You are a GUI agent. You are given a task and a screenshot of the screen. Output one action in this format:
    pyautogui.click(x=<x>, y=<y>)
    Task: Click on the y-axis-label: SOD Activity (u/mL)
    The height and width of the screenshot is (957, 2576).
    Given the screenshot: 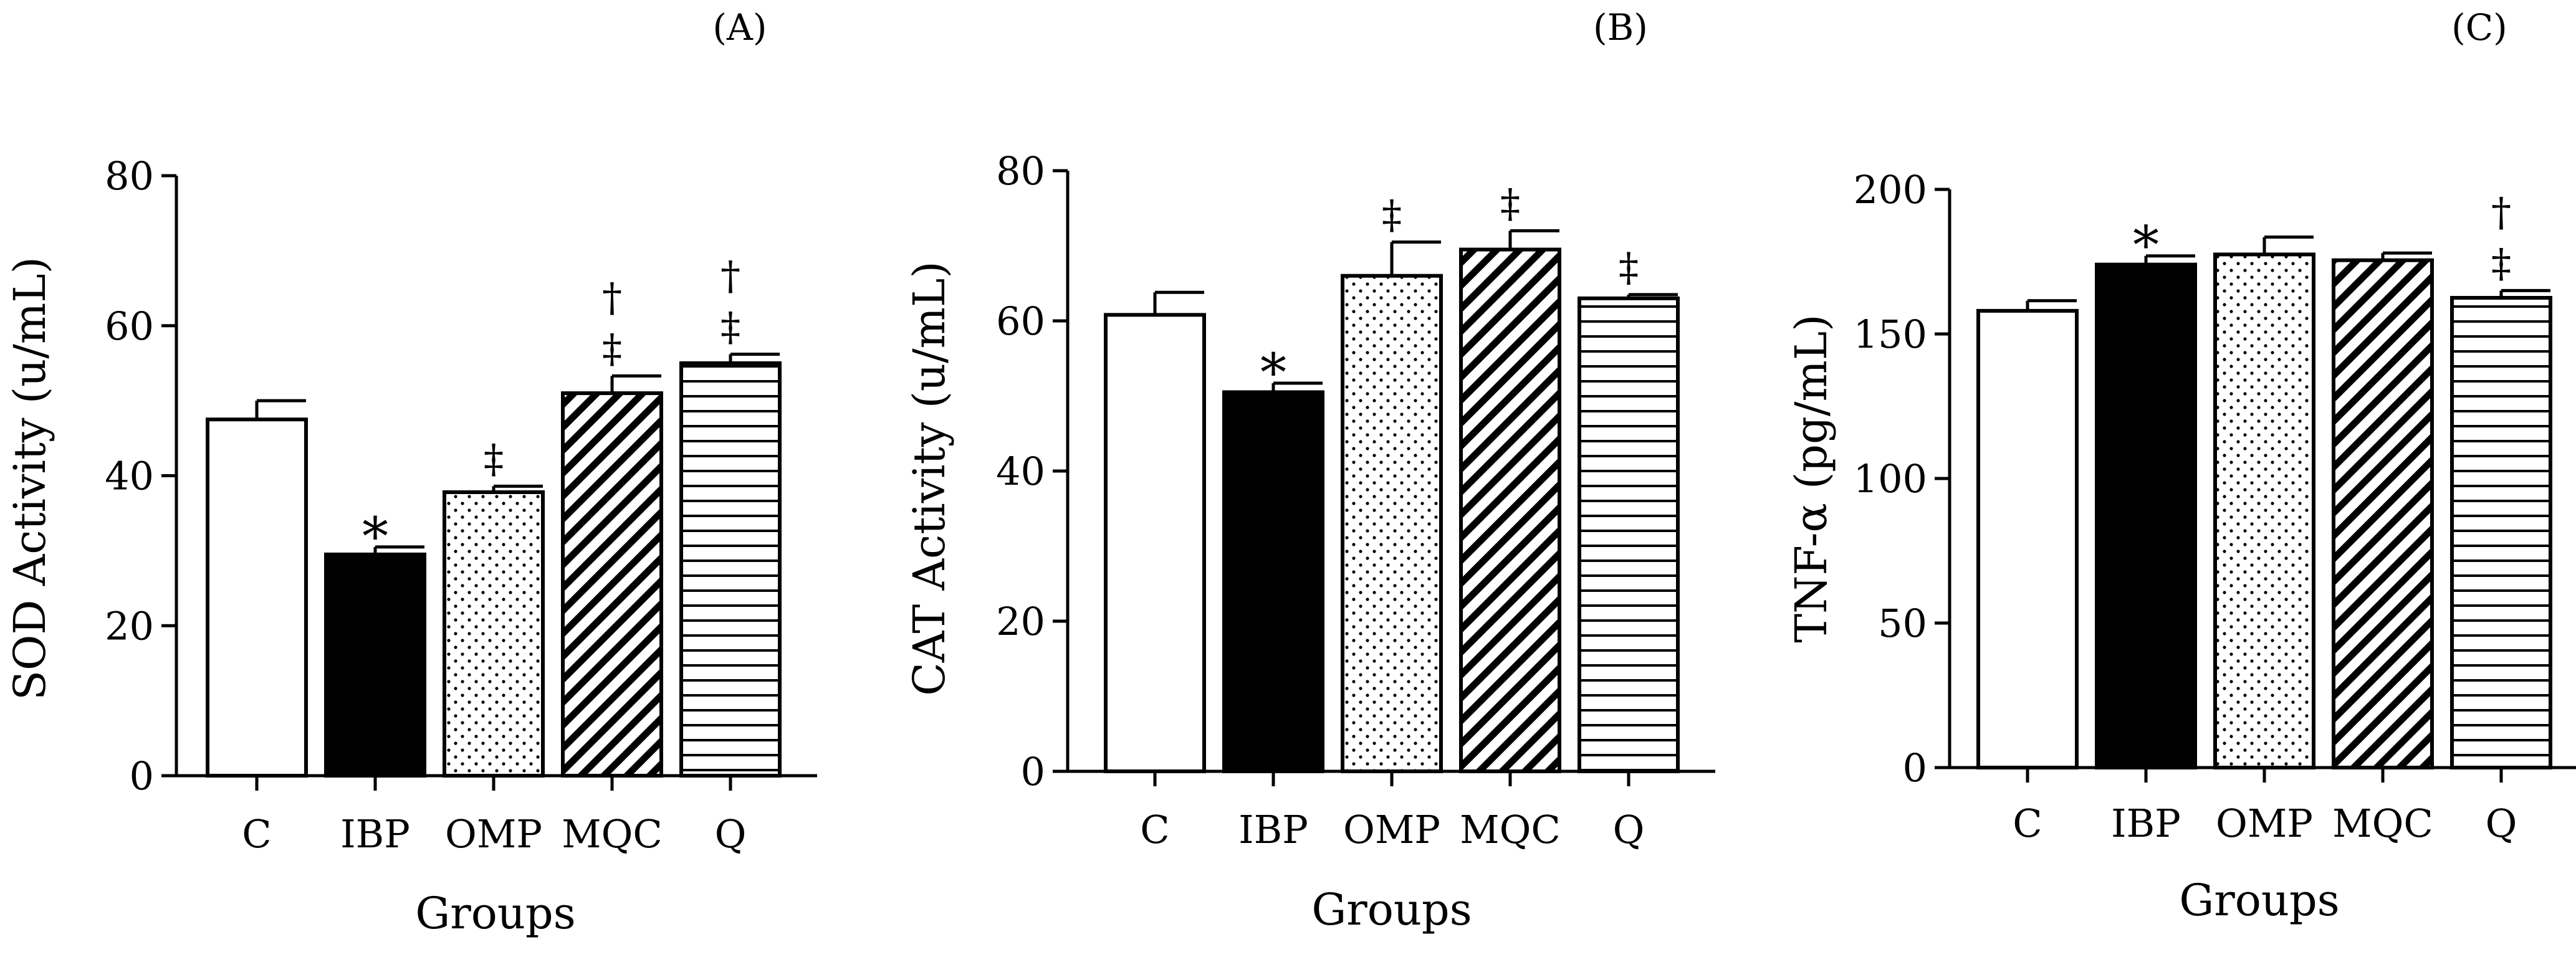 What is the action you would take?
    pyautogui.click(x=30, y=478)
    